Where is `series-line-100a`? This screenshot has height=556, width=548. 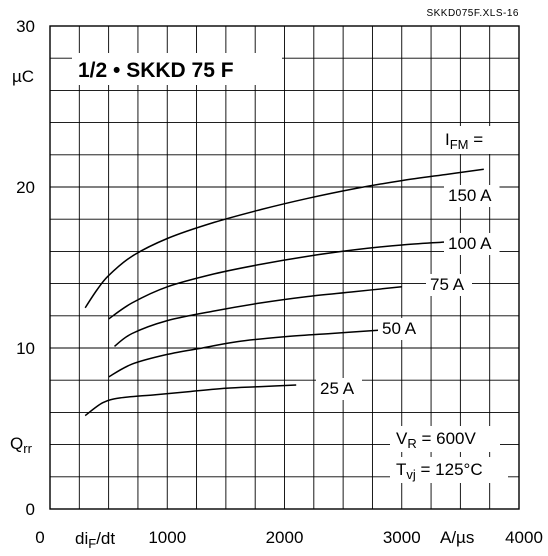
series-line-100a is located at coordinates (284, 279).